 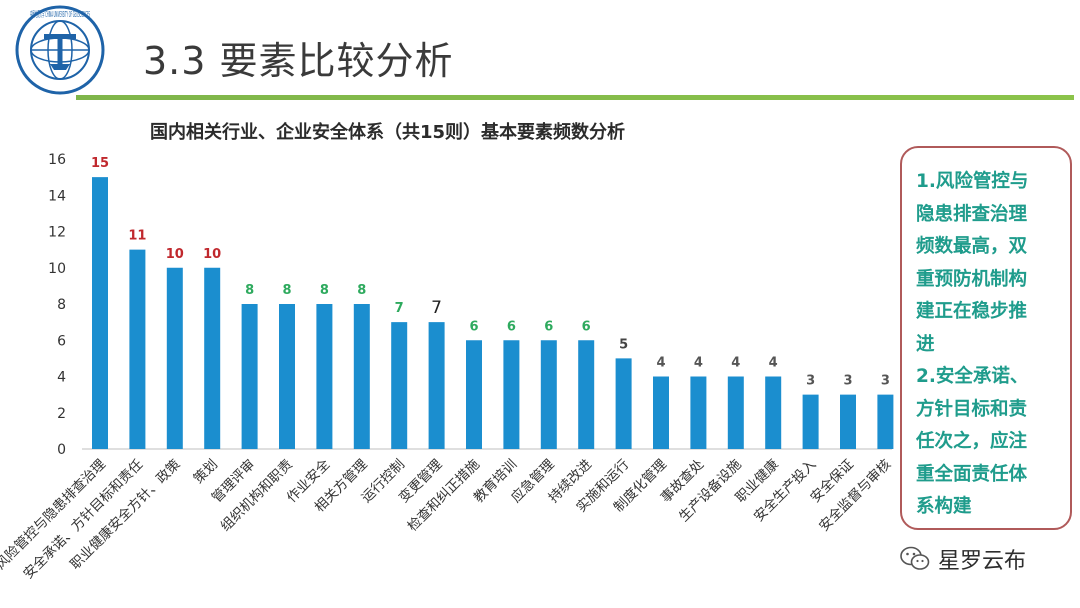 What do you see at coordinates (205, 471) in the screenshot?
I see `category-label: 策划` at bounding box center [205, 471].